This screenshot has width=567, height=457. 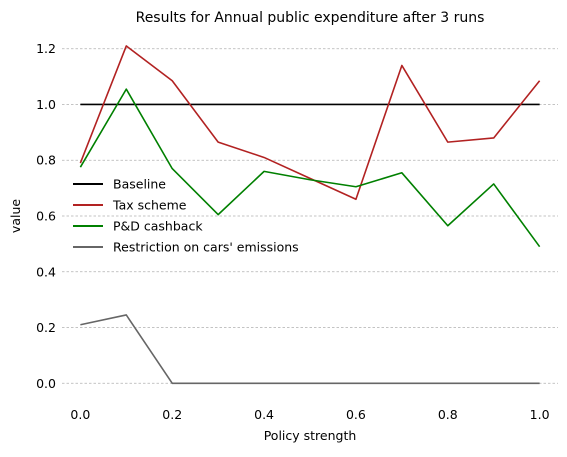 I want to click on y-tick-label: 0.2, so click(x=46, y=327).